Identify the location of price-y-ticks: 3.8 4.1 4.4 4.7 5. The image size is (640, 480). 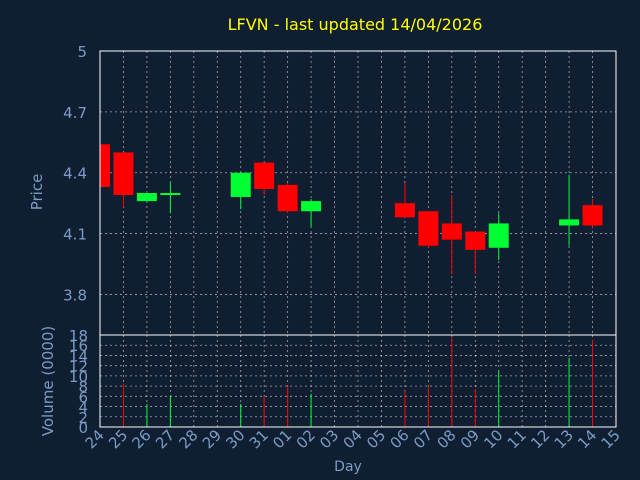
(75, 173).